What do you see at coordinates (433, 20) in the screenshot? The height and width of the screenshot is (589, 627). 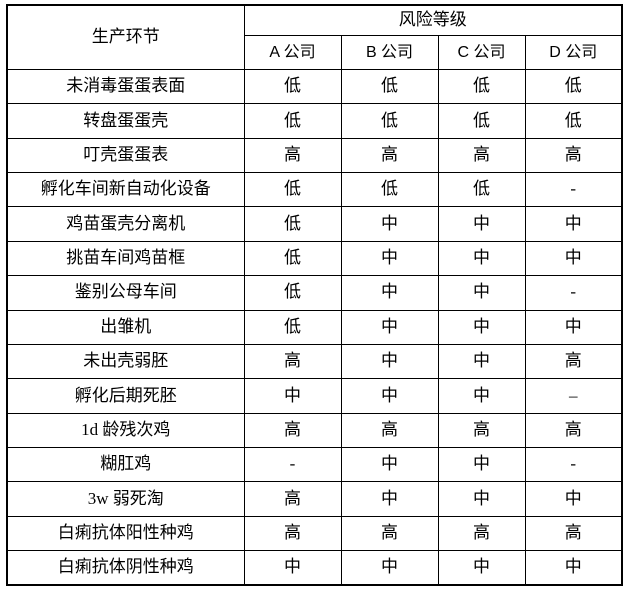 I see `column-group-header-risk-level: 风险等级` at bounding box center [433, 20].